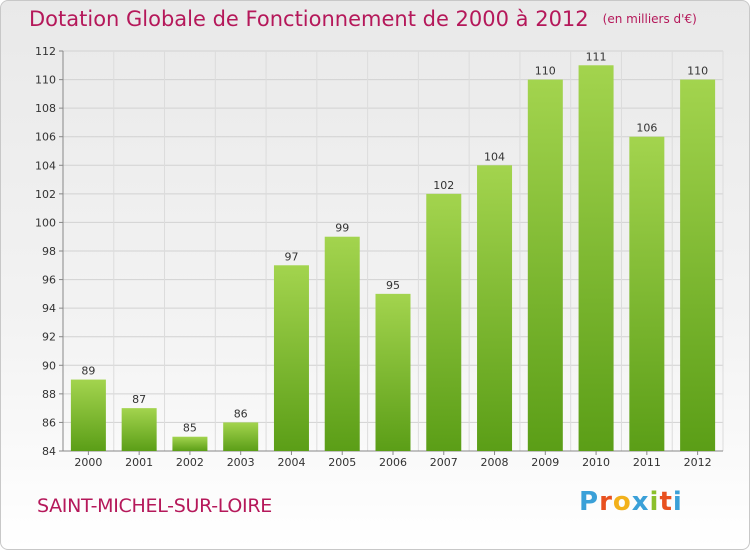 The height and width of the screenshot is (550, 750). Describe the element at coordinates (154, 506) in the screenshot. I see `commune-name: SAINT-MICHEL-SUR-LOIRE` at that location.